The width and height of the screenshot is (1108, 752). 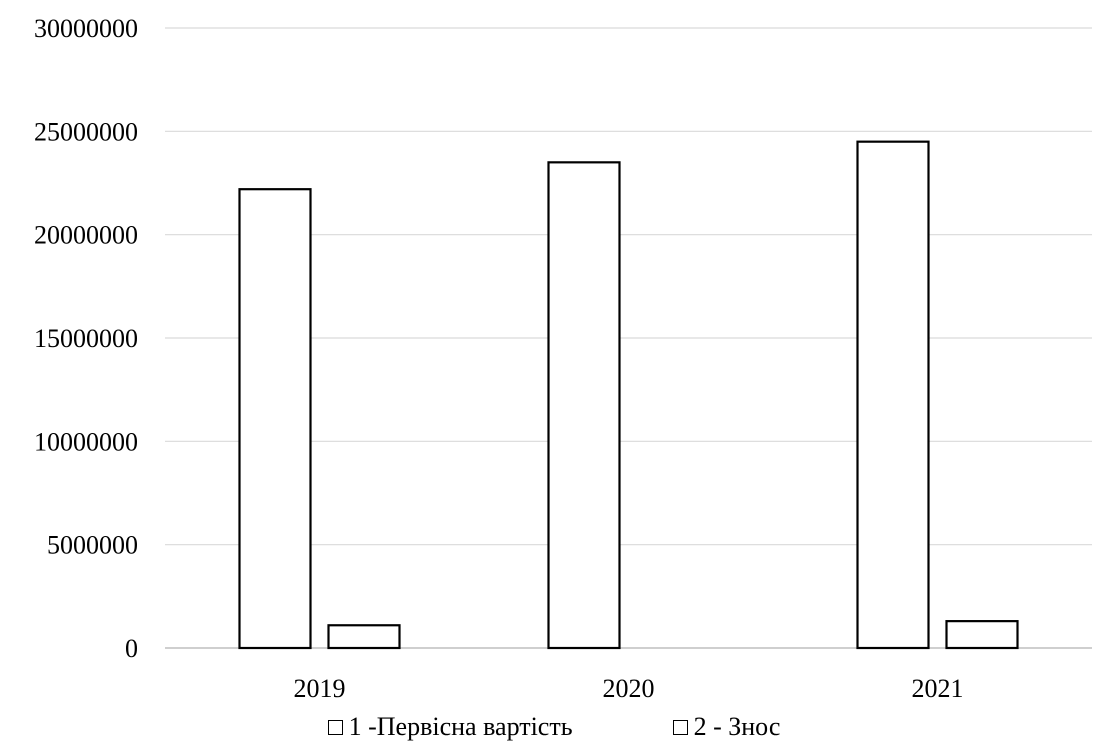 I want to click on legend-item-series-1: 1 -Первісна вартість, so click(x=450, y=727).